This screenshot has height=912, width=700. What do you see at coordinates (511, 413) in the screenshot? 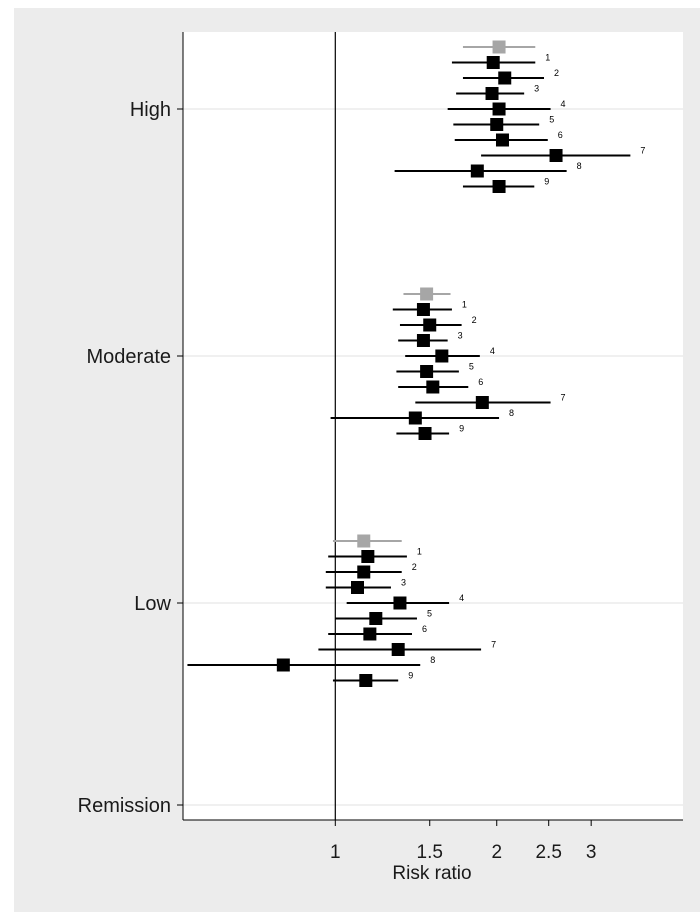
I see `moderate-study-8-label: 8` at bounding box center [511, 413].